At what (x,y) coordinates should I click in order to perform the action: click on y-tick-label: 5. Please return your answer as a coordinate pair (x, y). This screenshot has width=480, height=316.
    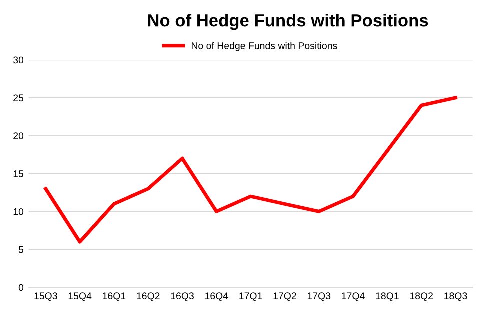
    Looking at the image, I should click on (21, 250).